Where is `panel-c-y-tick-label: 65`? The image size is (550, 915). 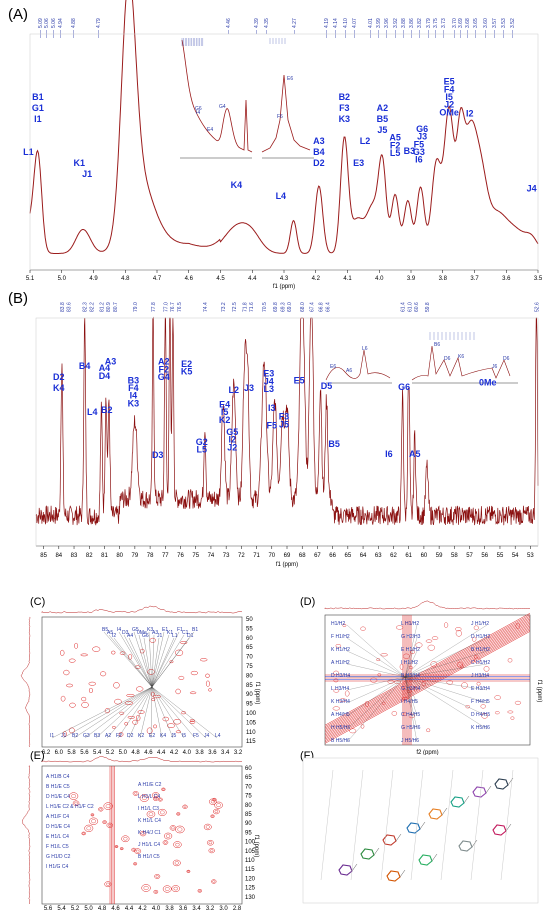 panel-c-y-tick-label: 65 is located at coordinates (249, 648).